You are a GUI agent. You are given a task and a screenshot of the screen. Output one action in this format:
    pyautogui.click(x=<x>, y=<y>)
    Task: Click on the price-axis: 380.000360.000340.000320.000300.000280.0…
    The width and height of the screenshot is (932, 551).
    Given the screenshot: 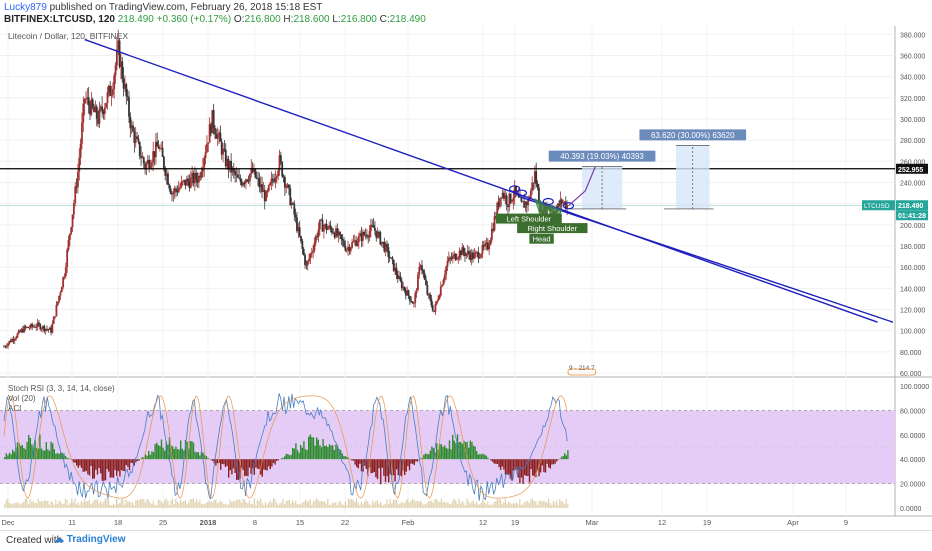 What is the action you would take?
    pyautogui.click(x=912, y=272)
    